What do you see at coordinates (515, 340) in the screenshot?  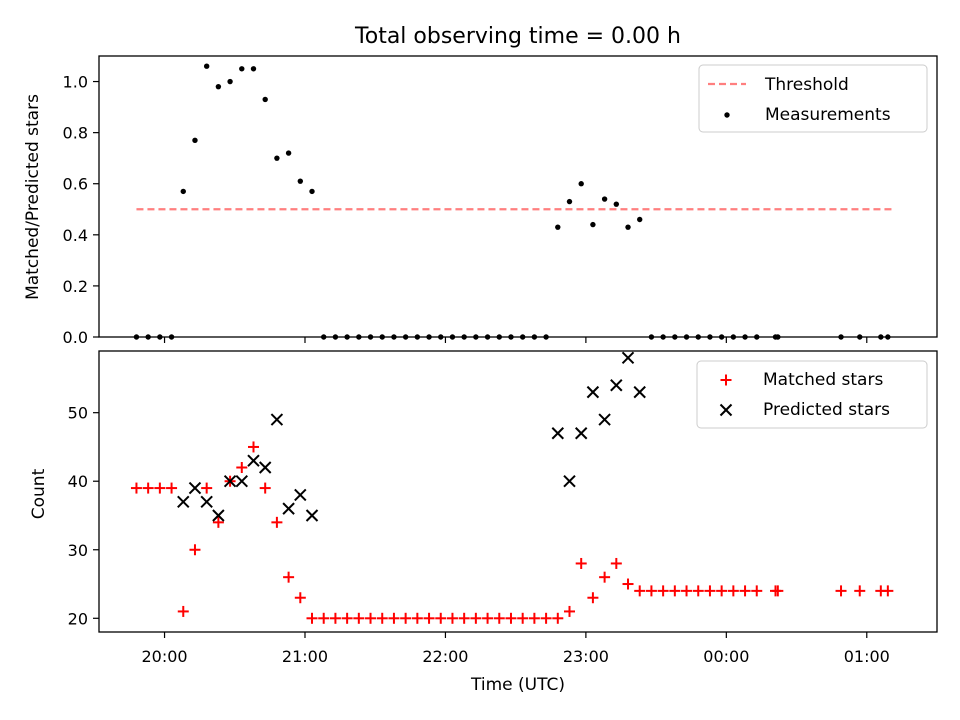 I see `top-x-axis` at bounding box center [515, 340].